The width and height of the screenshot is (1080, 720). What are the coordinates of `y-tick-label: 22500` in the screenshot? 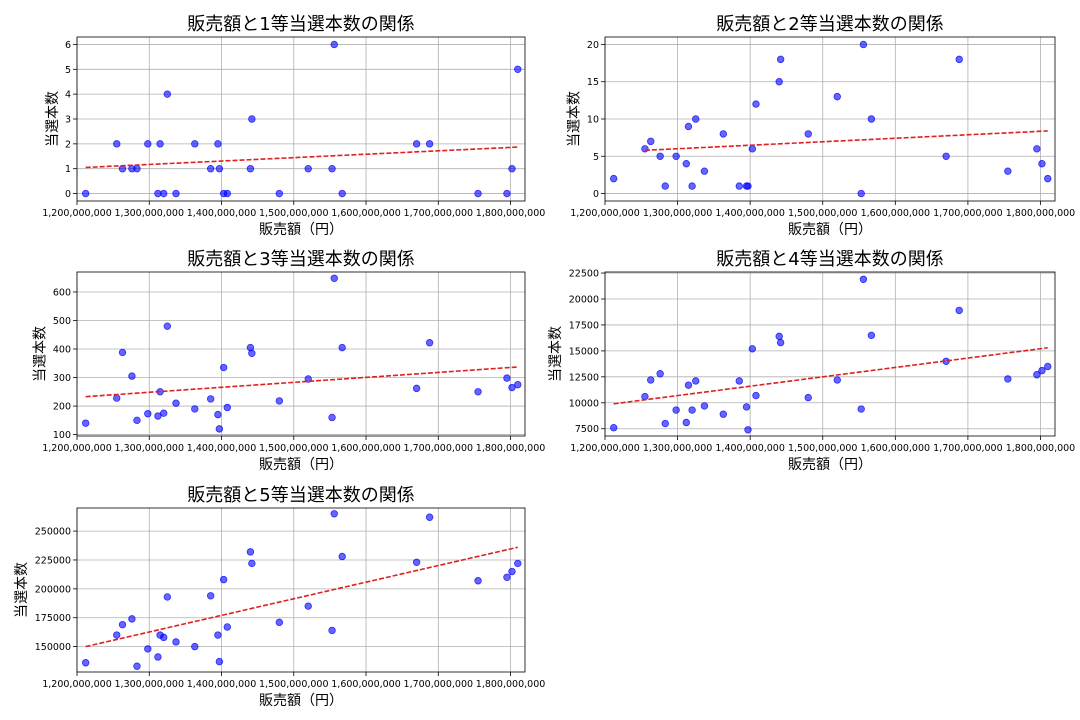 It's located at (584, 274).